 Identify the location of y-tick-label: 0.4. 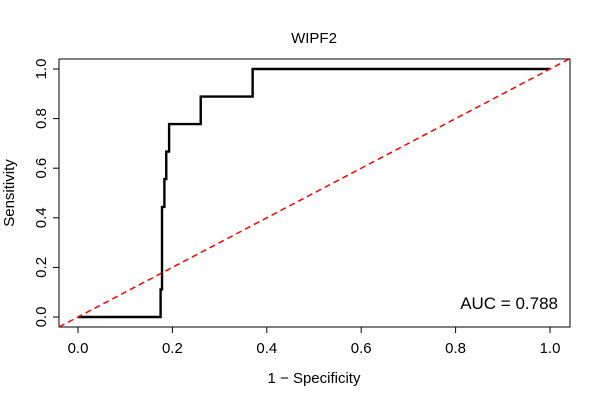
(41, 217).